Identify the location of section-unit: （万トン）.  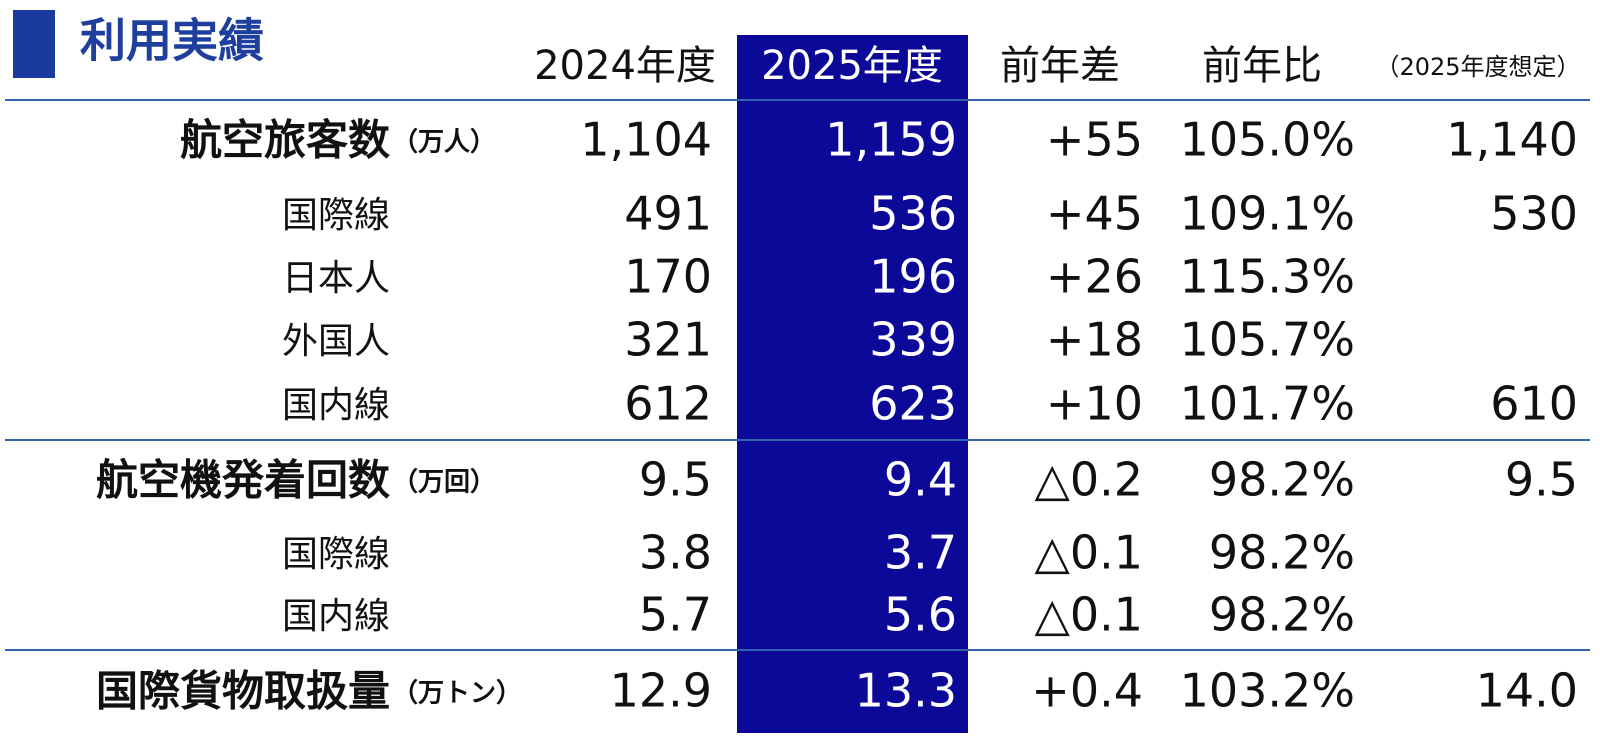
(457, 694).